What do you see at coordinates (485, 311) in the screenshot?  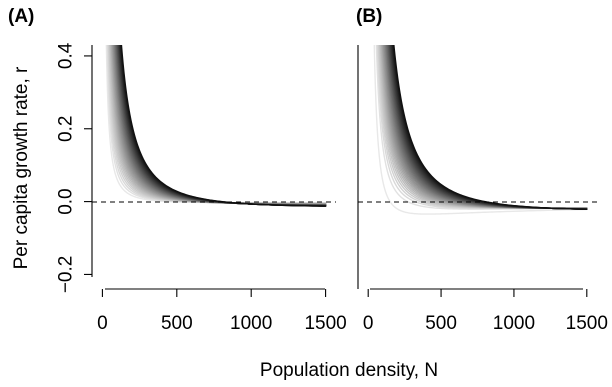 I see `panel-b-x-ticks: 0 500 1000 1500` at bounding box center [485, 311].